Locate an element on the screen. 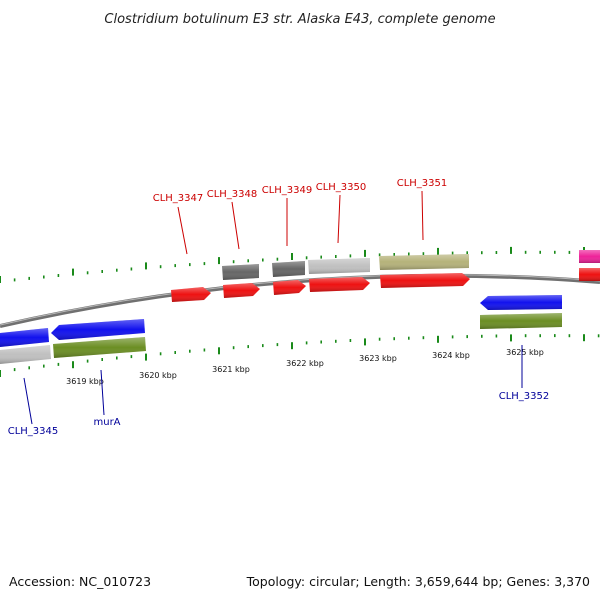 This screenshot has width=600, height=600. scale-label-3620: 3620 kbp is located at coordinates (158, 375).